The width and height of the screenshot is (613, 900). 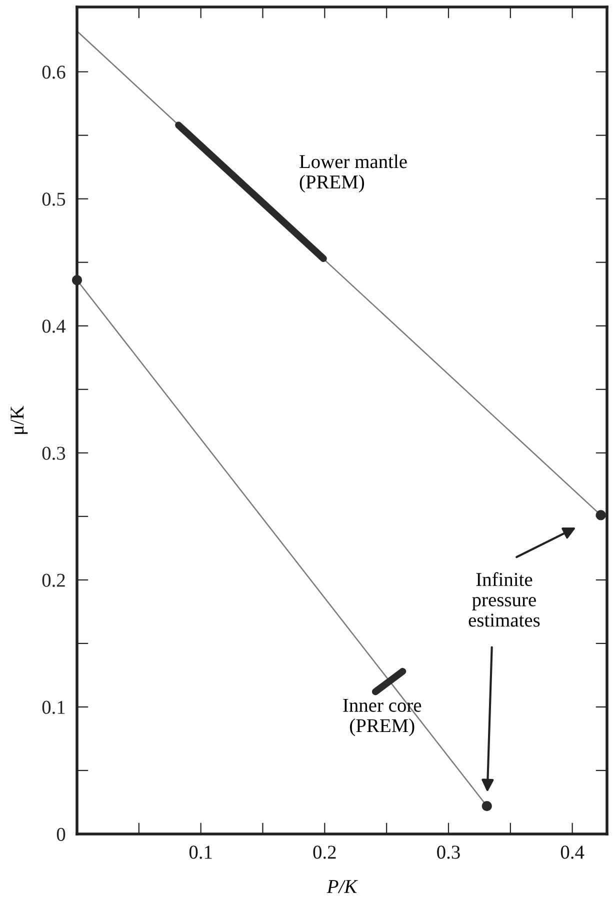 I want to click on y-tick-label: 0.1, so click(x=53, y=707).